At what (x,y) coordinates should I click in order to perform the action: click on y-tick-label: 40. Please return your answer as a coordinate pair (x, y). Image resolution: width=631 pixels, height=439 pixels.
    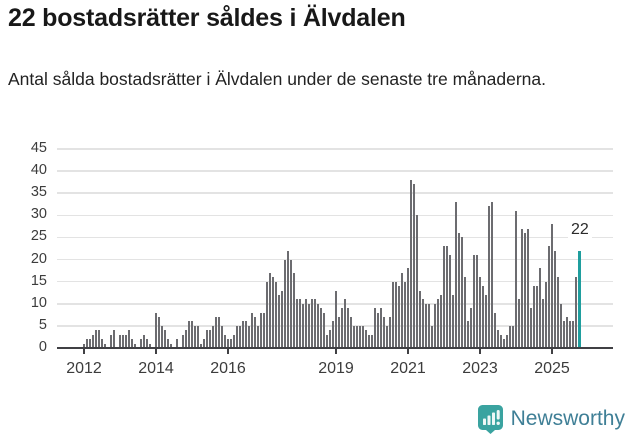
    Looking at the image, I should click on (38, 170).